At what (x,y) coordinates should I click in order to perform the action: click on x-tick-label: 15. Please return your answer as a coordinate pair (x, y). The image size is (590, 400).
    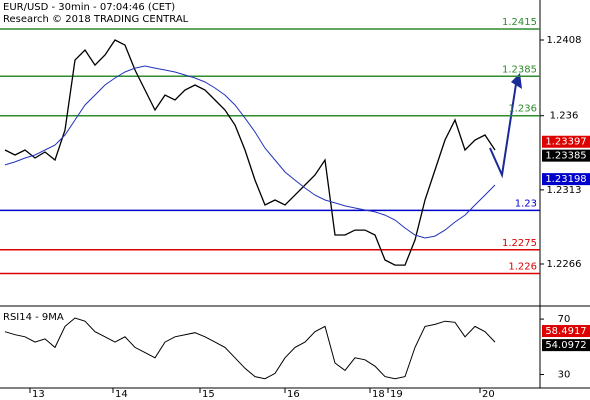
    Looking at the image, I should click on (208, 394).